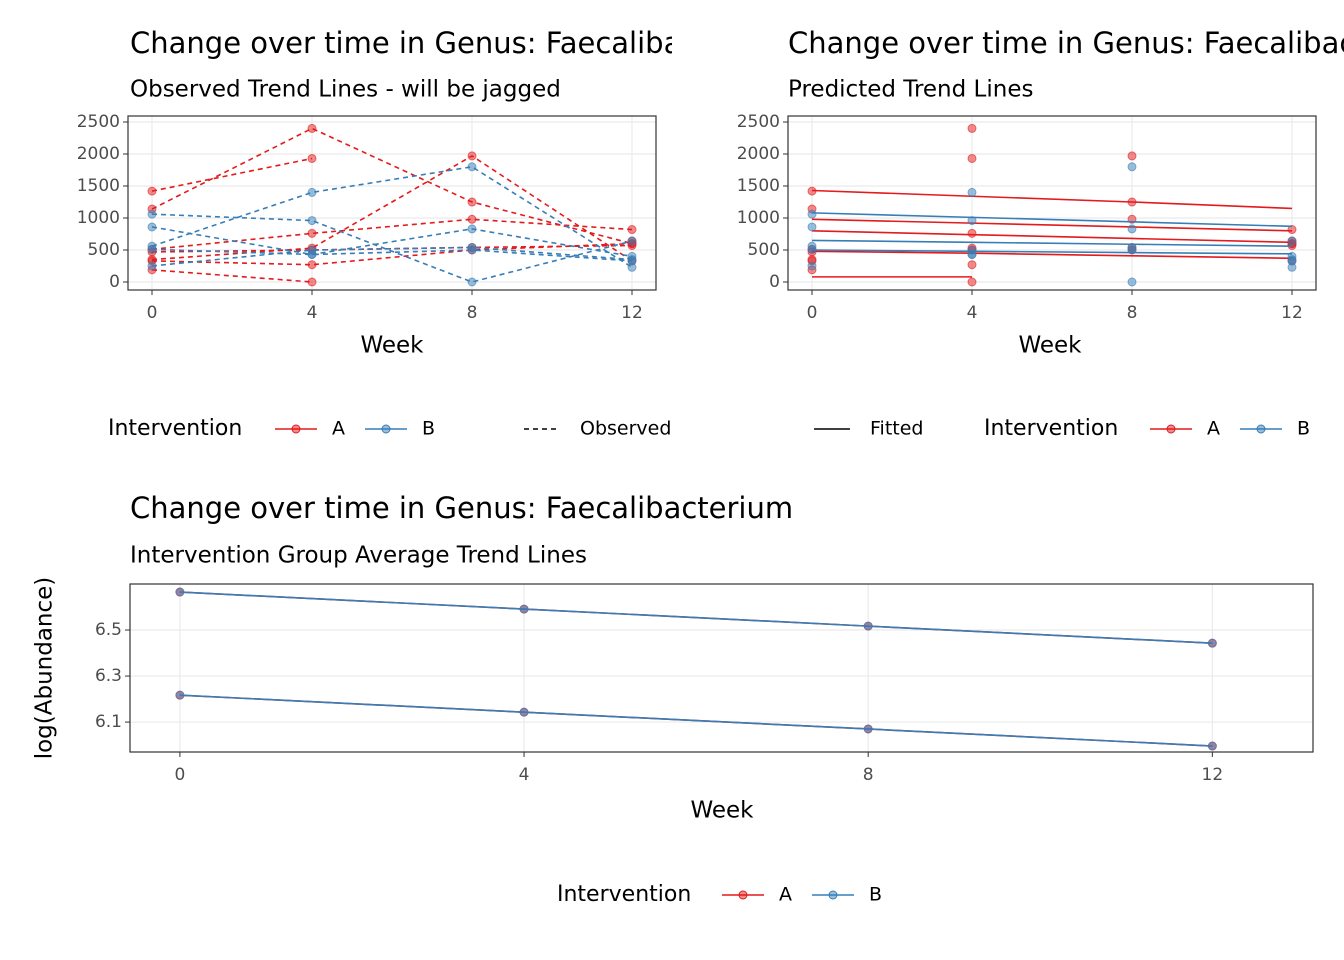 The image size is (1344, 960). I want to click on chart-subtitle: Intervention Group Average Trend Lines, so click(358, 556).